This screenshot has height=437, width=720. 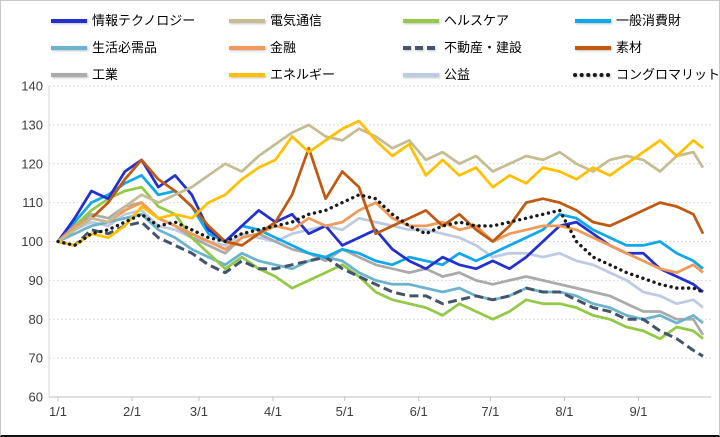 What do you see at coordinates (69, 47) in the screenshot?
I see `legend-swatch-生活必需品` at bounding box center [69, 47].